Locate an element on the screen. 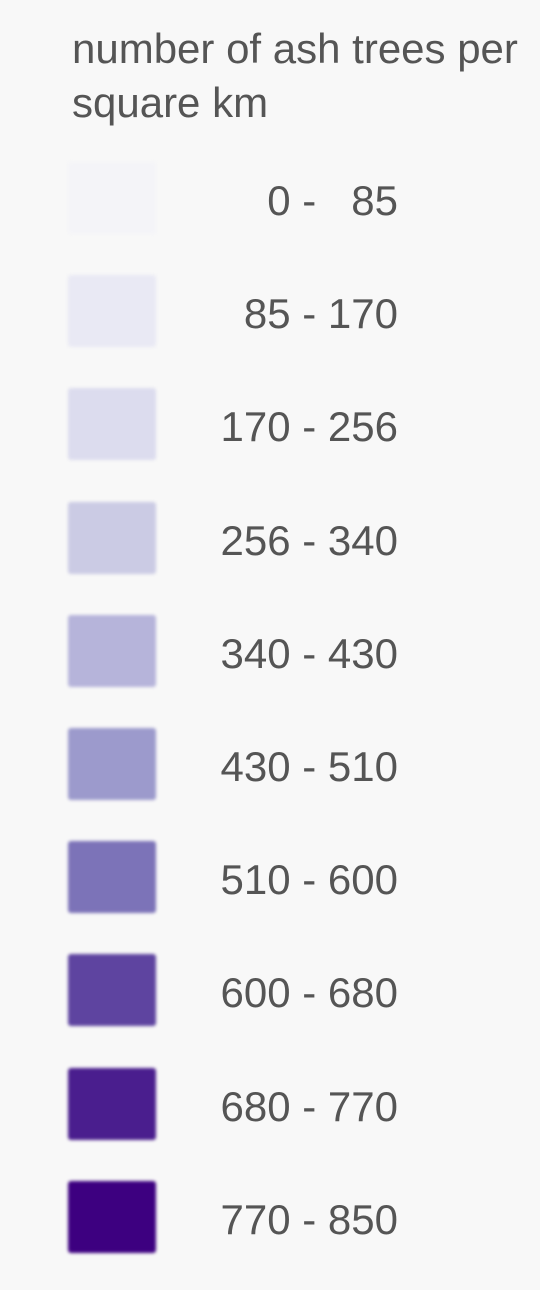  legend-range-label: 170 - 256 is located at coordinates (309, 427).